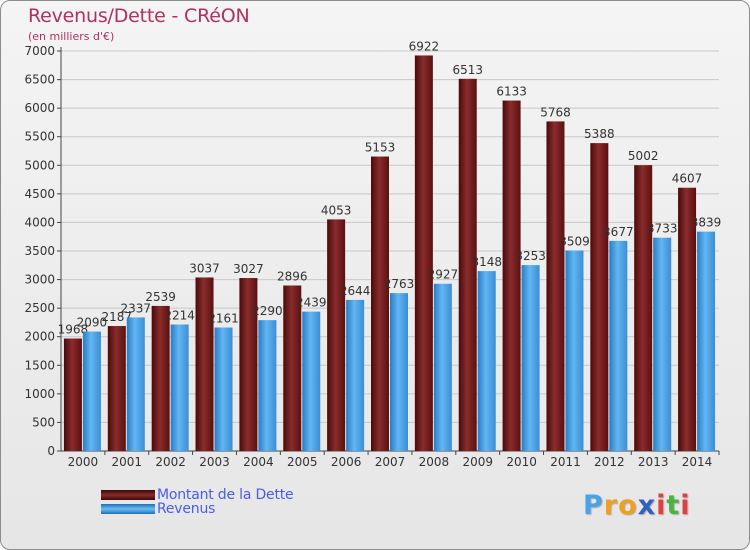 This screenshot has width=750, height=550. What do you see at coordinates (687, 179) in the screenshot?
I see `data-label-debt: 4607` at bounding box center [687, 179].